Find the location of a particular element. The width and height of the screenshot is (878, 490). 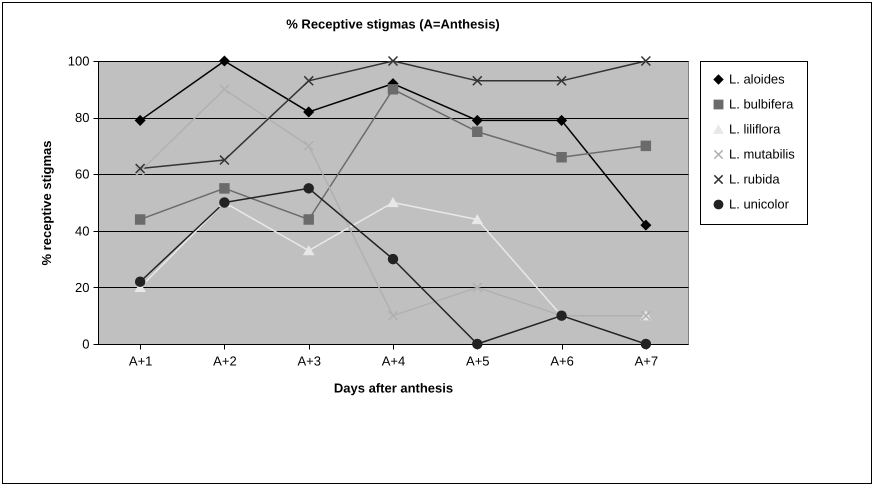

legend-label: L. unicolor is located at coordinates (759, 204).